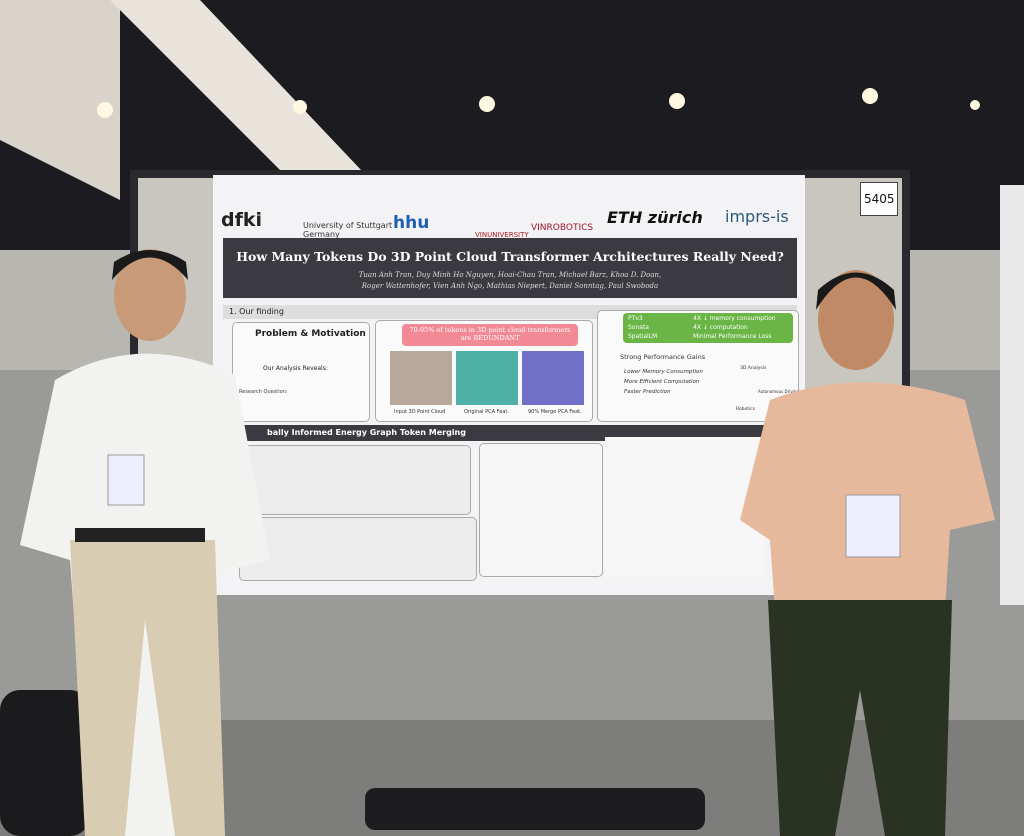 The image size is (1024, 836). I want to click on number-box: 5405, so click(879, 199).